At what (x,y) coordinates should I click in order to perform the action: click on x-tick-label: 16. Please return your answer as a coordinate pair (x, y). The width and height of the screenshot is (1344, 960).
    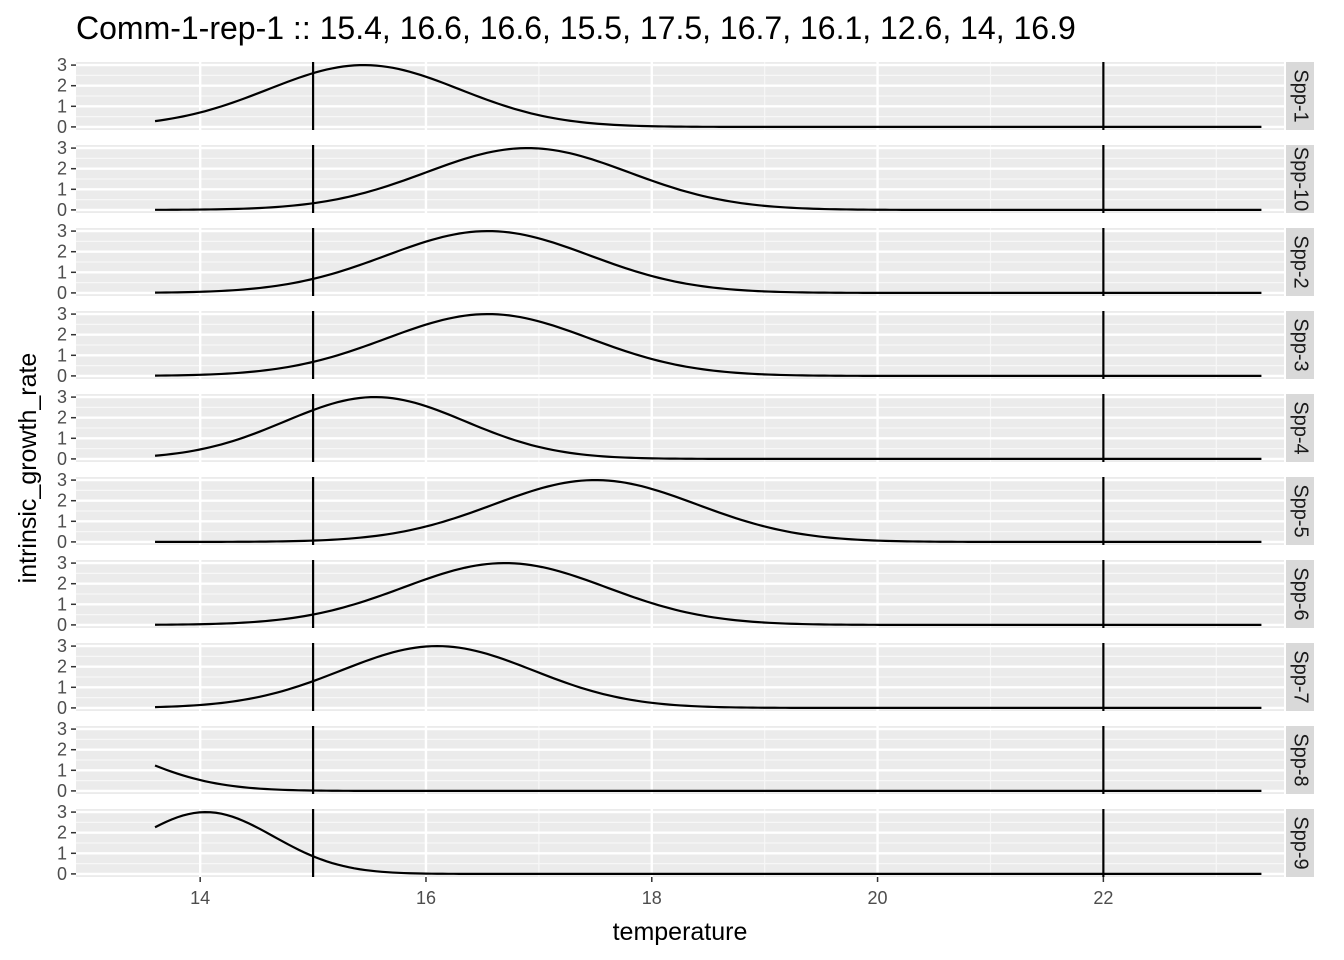
    Looking at the image, I should click on (426, 898).